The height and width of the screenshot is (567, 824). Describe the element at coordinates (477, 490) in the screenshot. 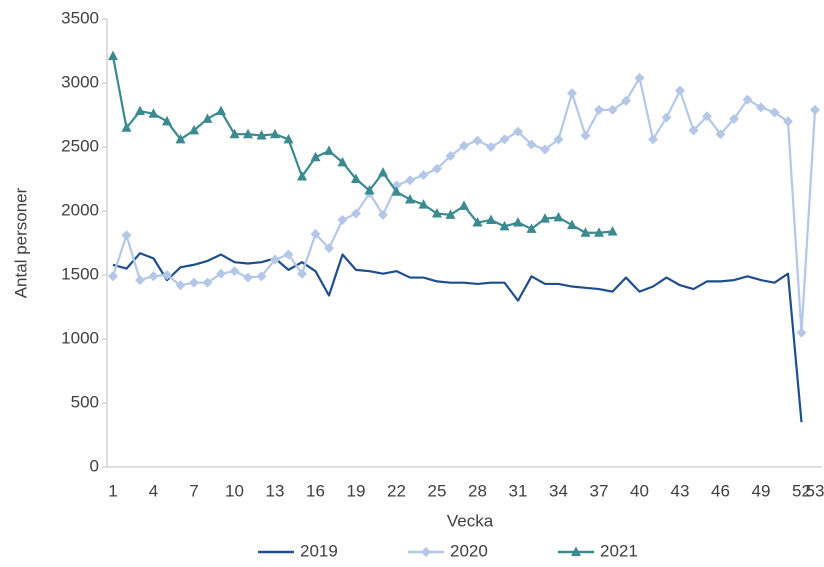

I see `x-tick-label: 28` at that location.